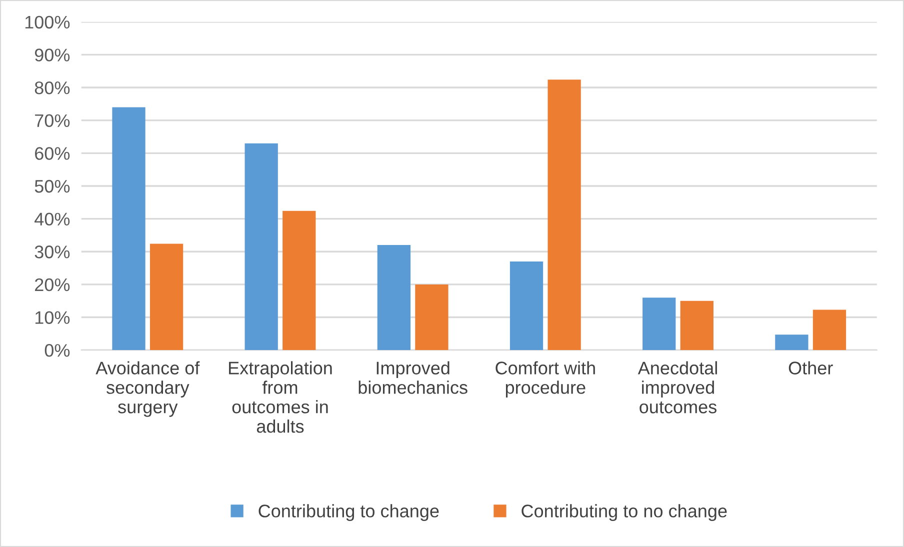 Image resolution: width=904 pixels, height=547 pixels. Describe the element at coordinates (52, 317) in the screenshot. I see `y-tick-label: 10%` at that location.